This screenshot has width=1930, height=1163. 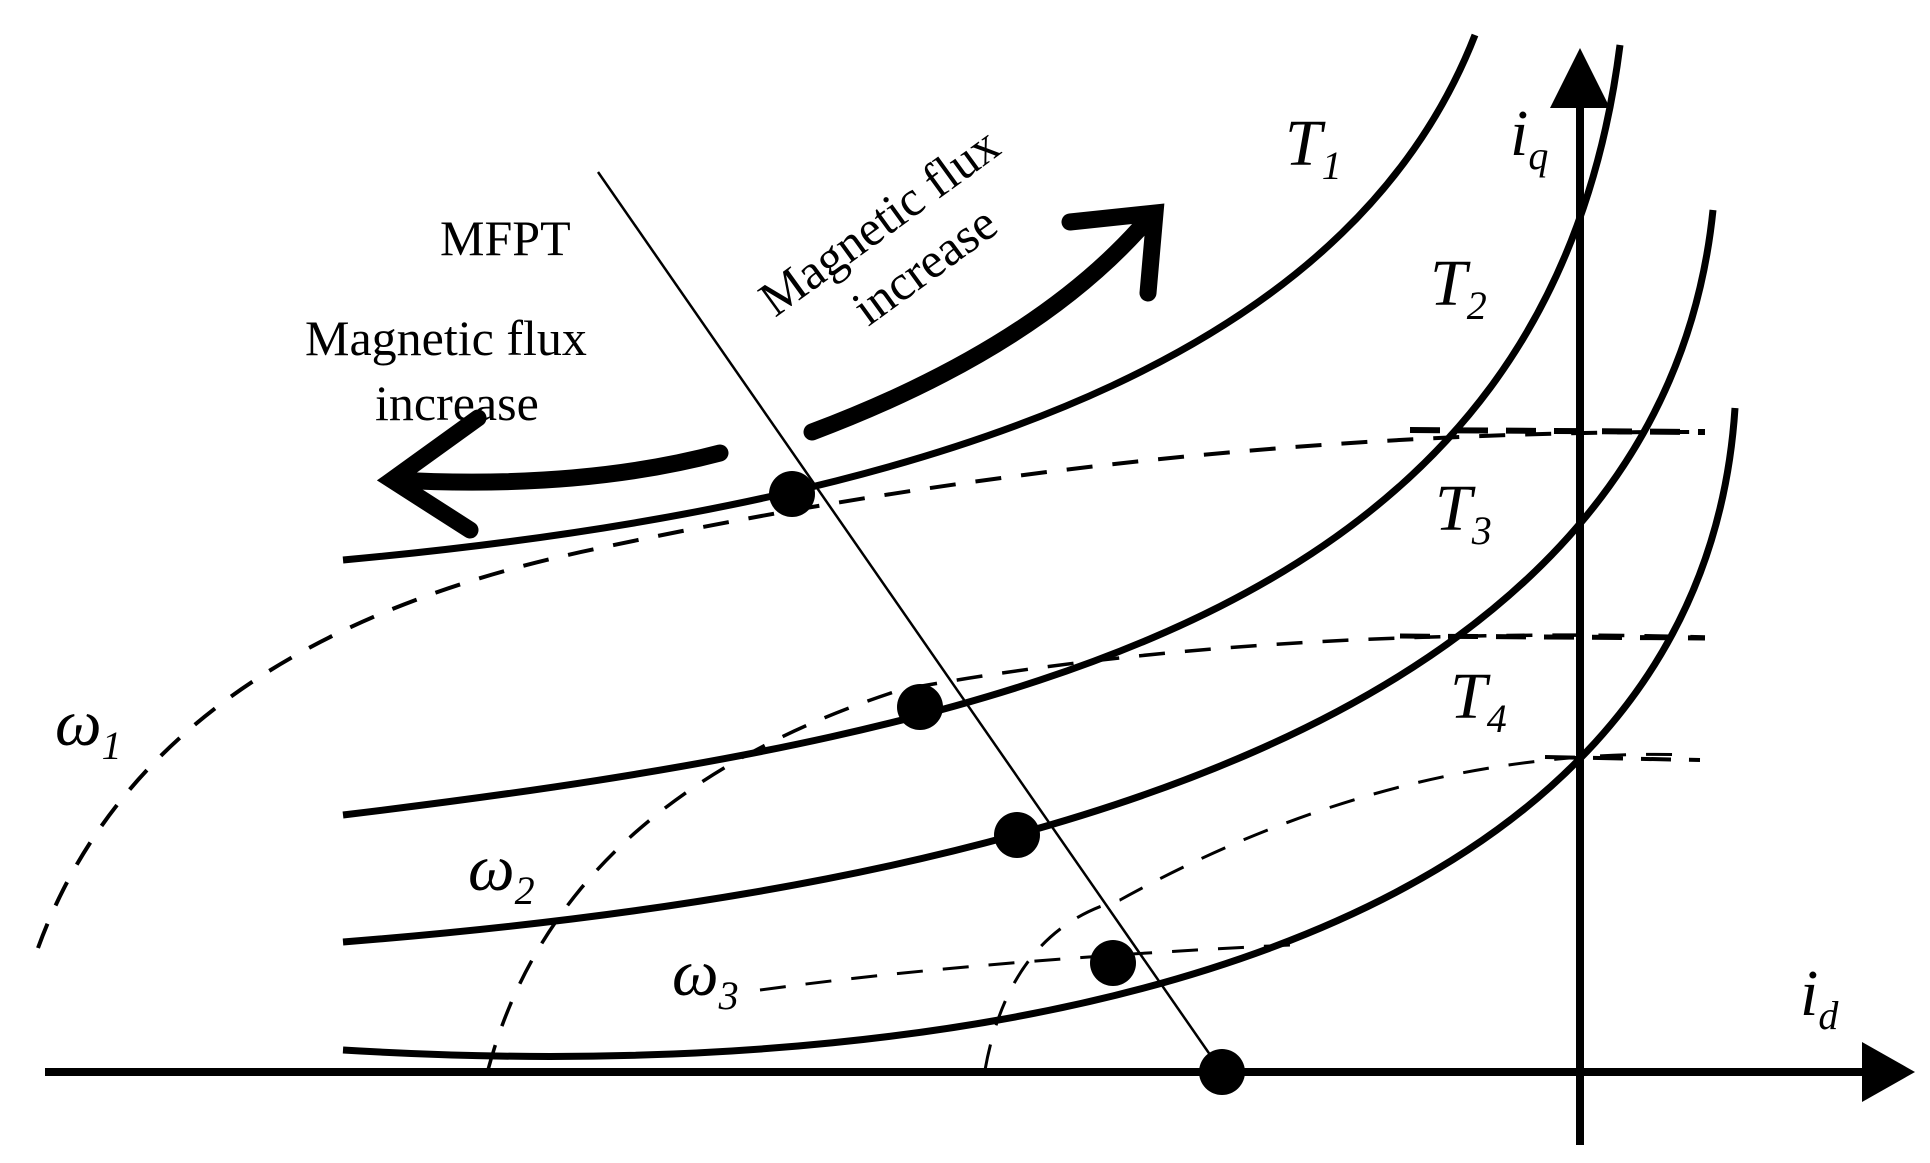 I want to click on speed-label-omega3: ω3, so click(x=705, y=977).